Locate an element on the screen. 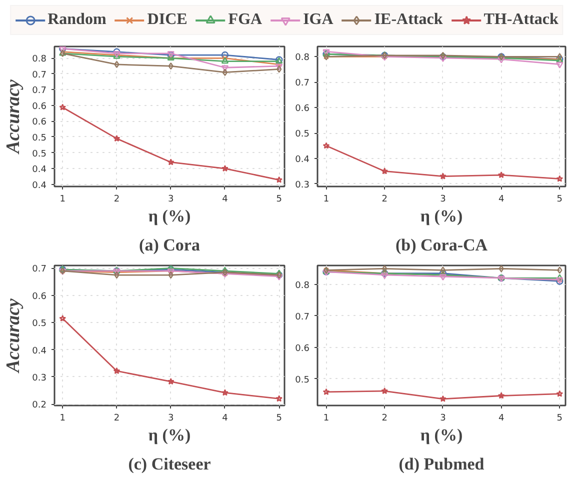 The width and height of the screenshot is (573, 480). text: (c) Citeseer is located at coordinates (170, 464).